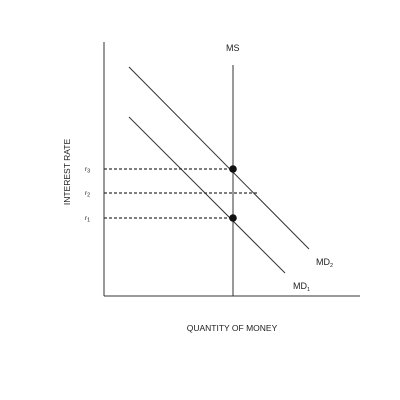 The width and height of the screenshot is (400, 400). I want to click on ms-label: MS, so click(233, 48).